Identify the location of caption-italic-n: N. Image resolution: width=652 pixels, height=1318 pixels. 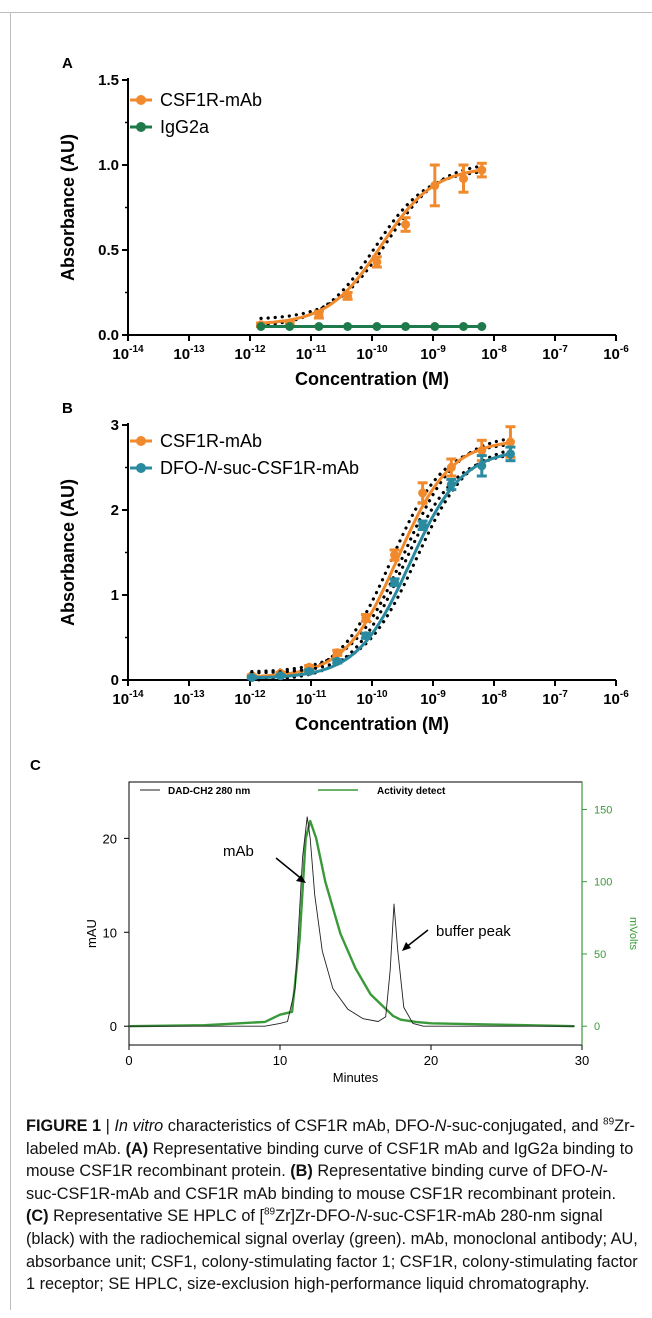
(440, 1126).